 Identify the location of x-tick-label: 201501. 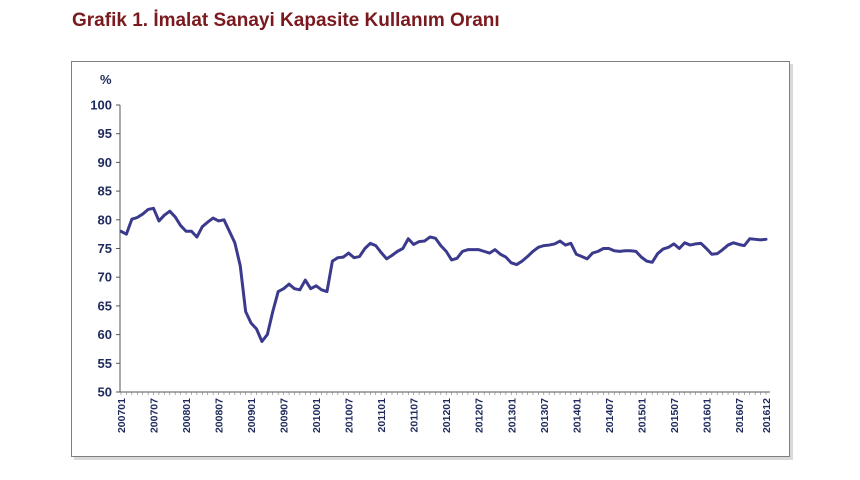
(642, 415).